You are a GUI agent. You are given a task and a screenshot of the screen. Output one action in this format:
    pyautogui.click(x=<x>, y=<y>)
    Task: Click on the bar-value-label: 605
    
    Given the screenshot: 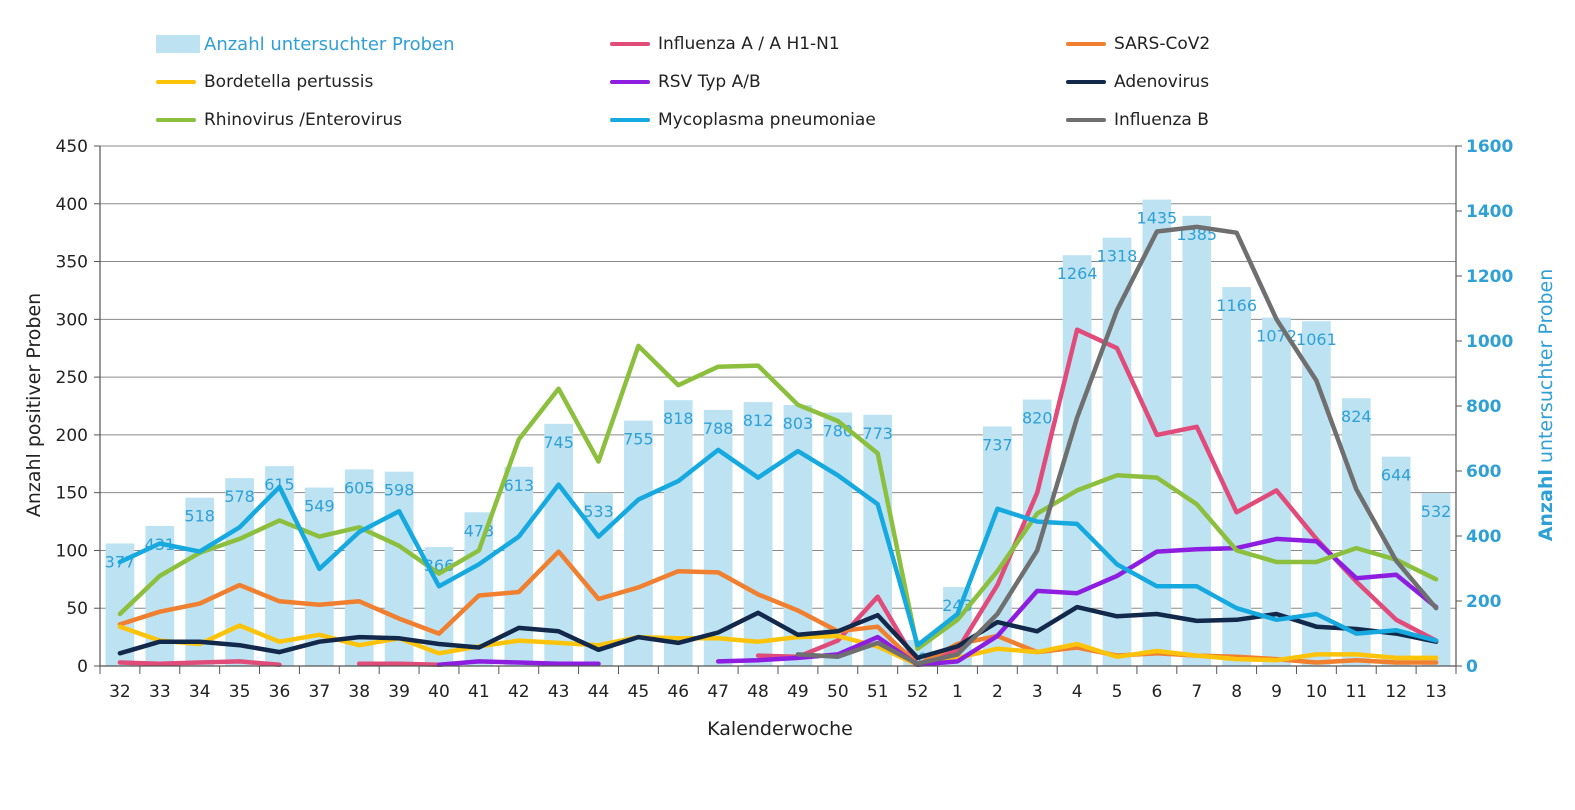 What is the action you would take?
    pyautogui.click(x=359, y=487)
    